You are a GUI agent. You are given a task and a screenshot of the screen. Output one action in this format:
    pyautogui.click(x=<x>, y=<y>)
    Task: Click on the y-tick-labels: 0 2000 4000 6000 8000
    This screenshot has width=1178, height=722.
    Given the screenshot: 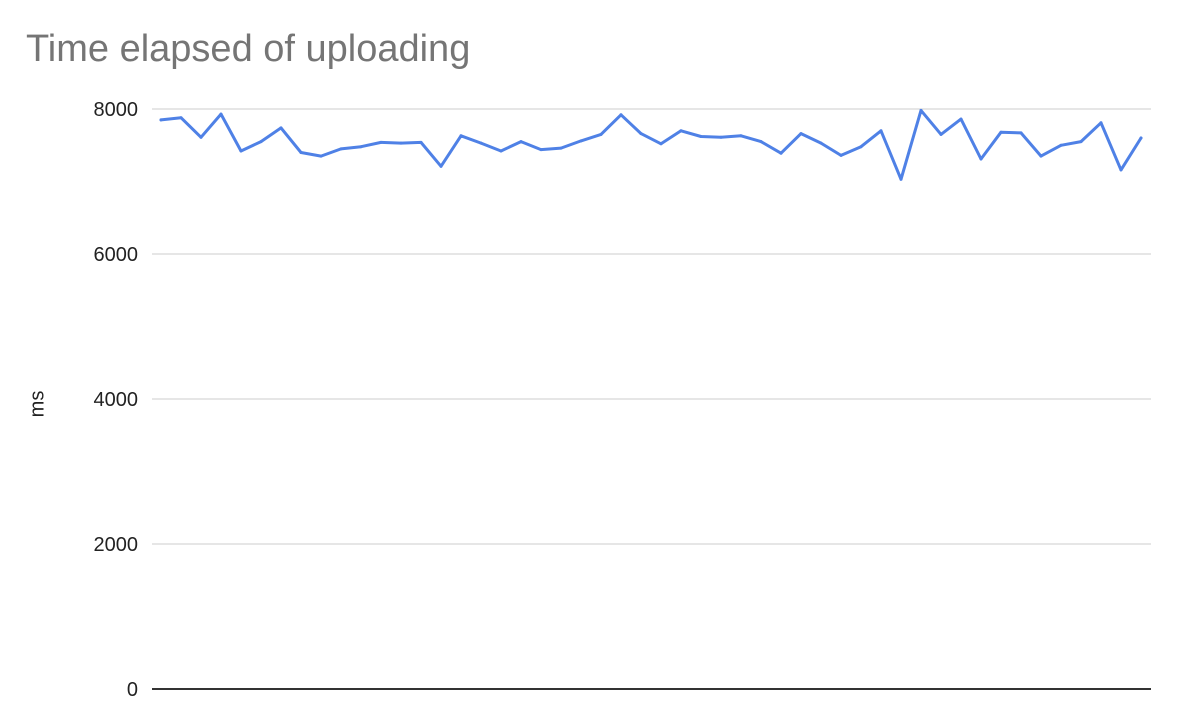 What is the action you would take?
    pyautogui.click(x=116, y=400)
    